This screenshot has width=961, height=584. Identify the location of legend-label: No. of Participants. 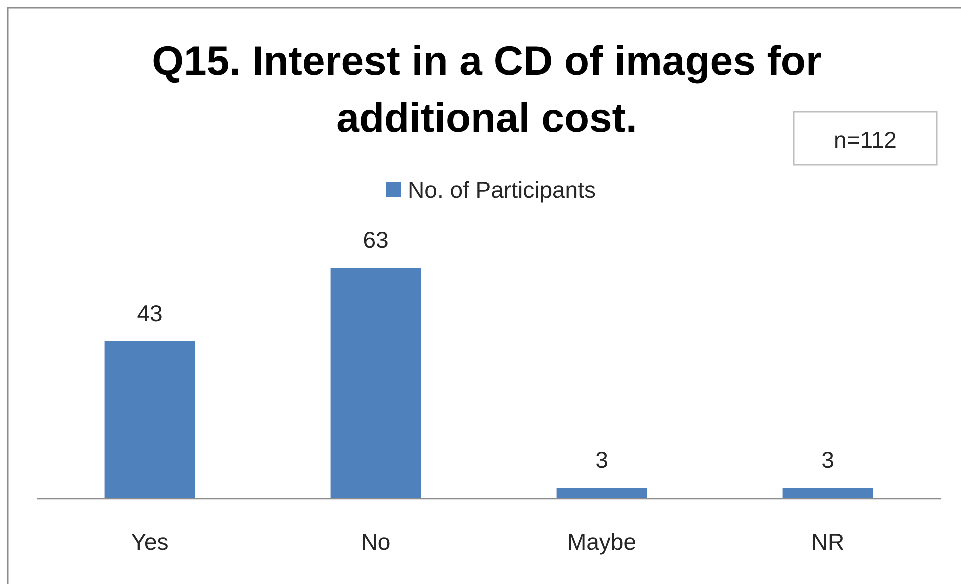
(502, 190).